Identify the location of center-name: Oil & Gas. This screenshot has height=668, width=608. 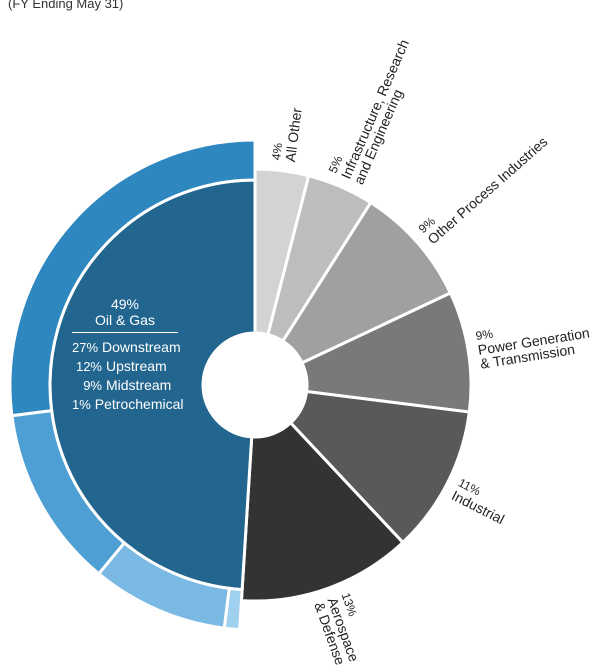
(125, 320).